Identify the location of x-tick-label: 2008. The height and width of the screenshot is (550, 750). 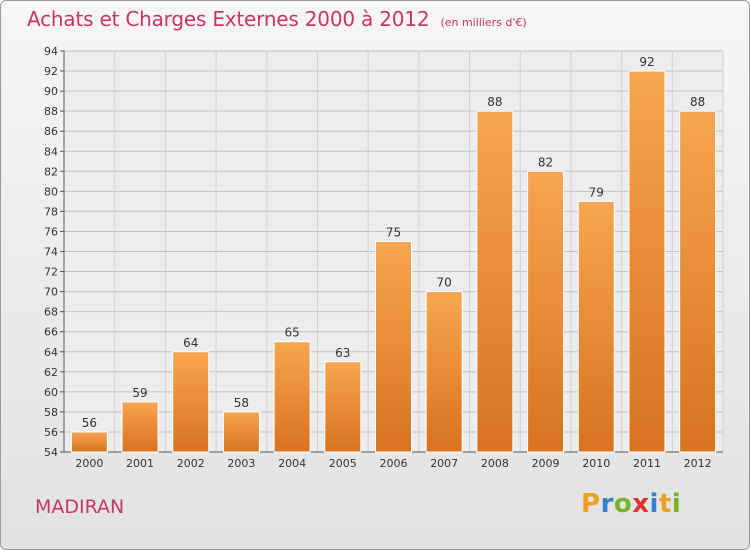
(495, 463).